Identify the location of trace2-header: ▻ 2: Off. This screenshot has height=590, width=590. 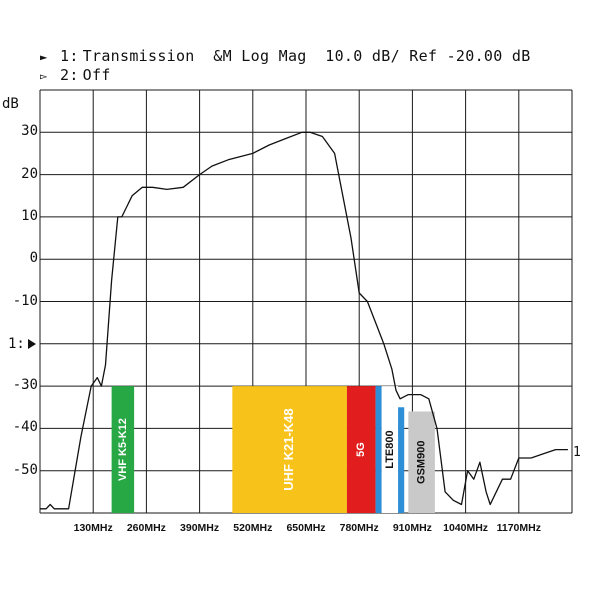
(75, 75).